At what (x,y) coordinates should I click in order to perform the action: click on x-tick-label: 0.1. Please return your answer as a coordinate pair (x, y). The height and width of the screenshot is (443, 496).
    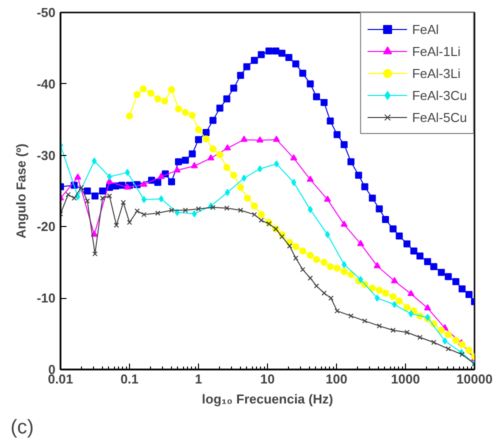
    Looking at the image, I should click on (129, 379).